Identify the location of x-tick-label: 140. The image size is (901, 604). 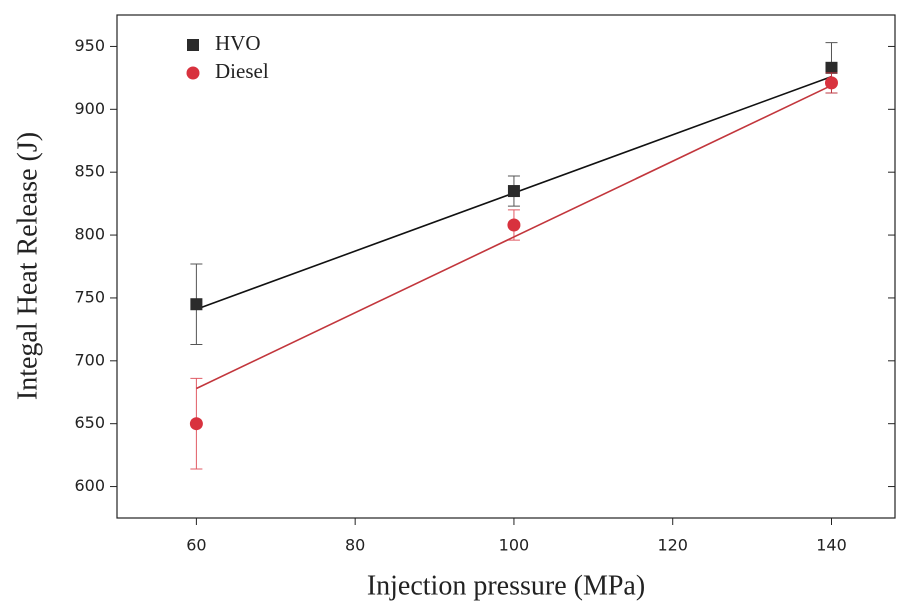
(831, 545).